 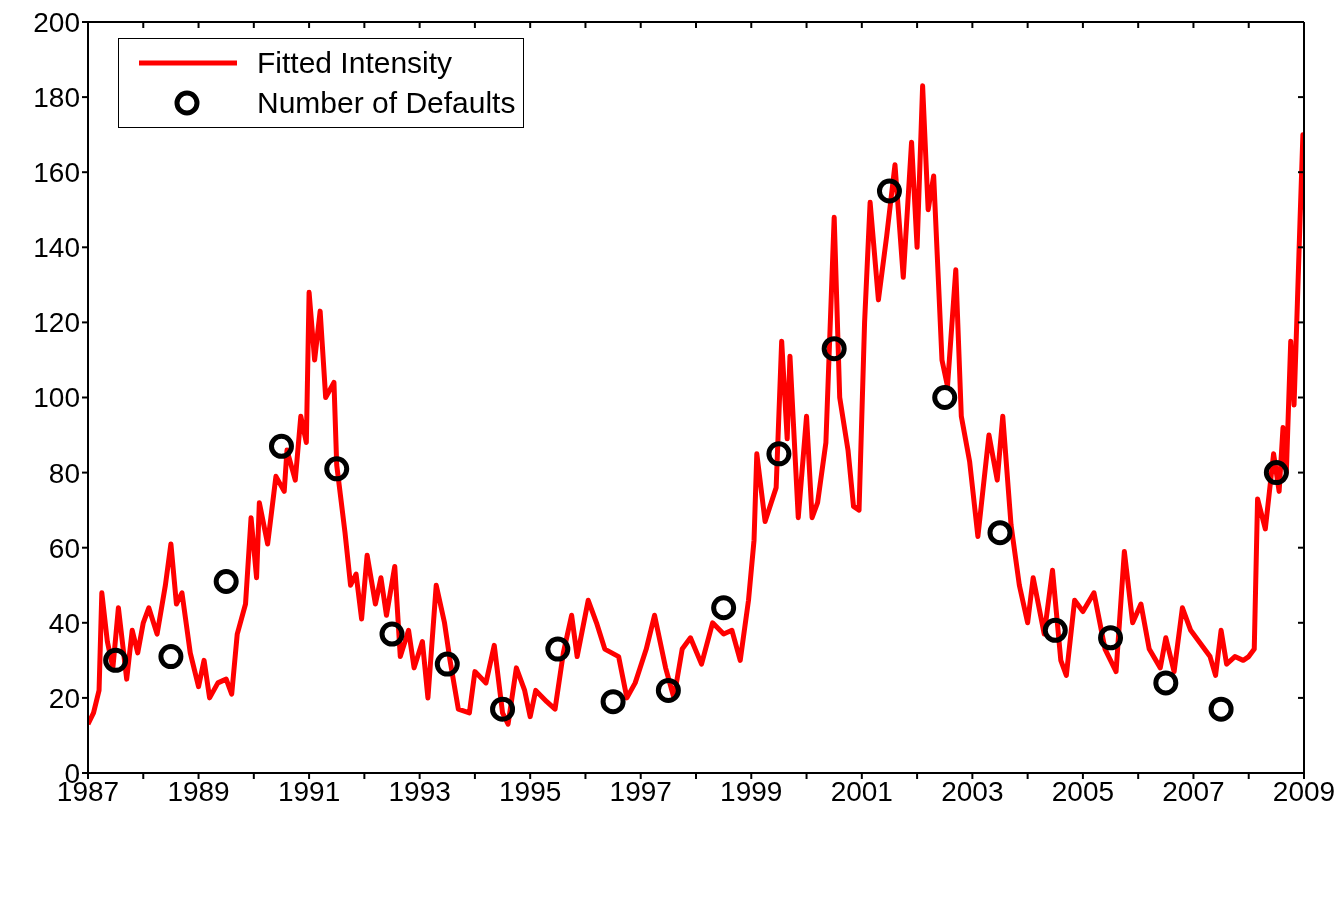 I want to click on y-tick-label: 120, so click(x=56, y=323).